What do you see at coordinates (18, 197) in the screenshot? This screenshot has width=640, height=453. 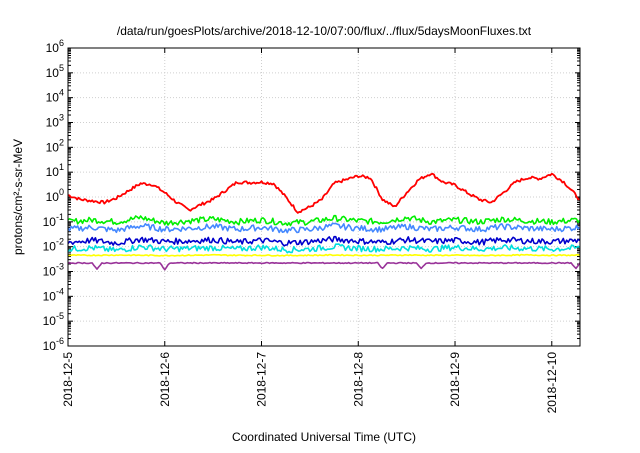 I see `y-axis-label: protons/cm²-s-sr-MeV` at bounding box center [18, 197].